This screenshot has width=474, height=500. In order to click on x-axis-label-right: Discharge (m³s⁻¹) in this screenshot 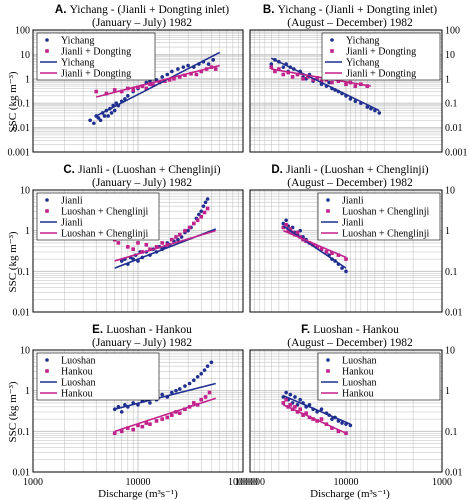, I will do `click(350, 494)`.